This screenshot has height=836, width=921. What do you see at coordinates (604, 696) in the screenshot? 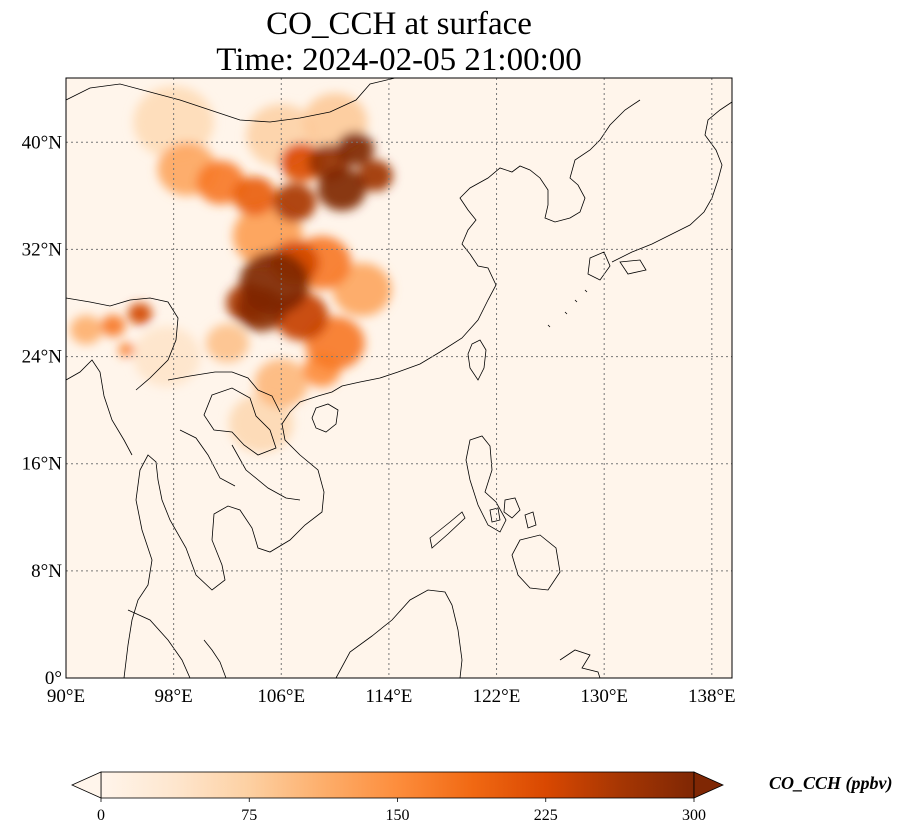
I see `longitude-tick-label: 130°E` at bounding box center [604, 696].